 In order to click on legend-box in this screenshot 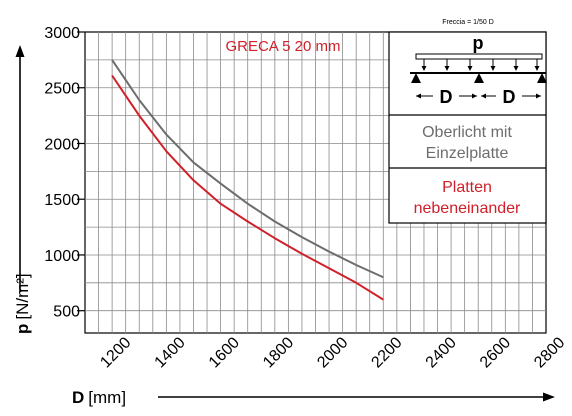, I will do `click(467, 127)`.